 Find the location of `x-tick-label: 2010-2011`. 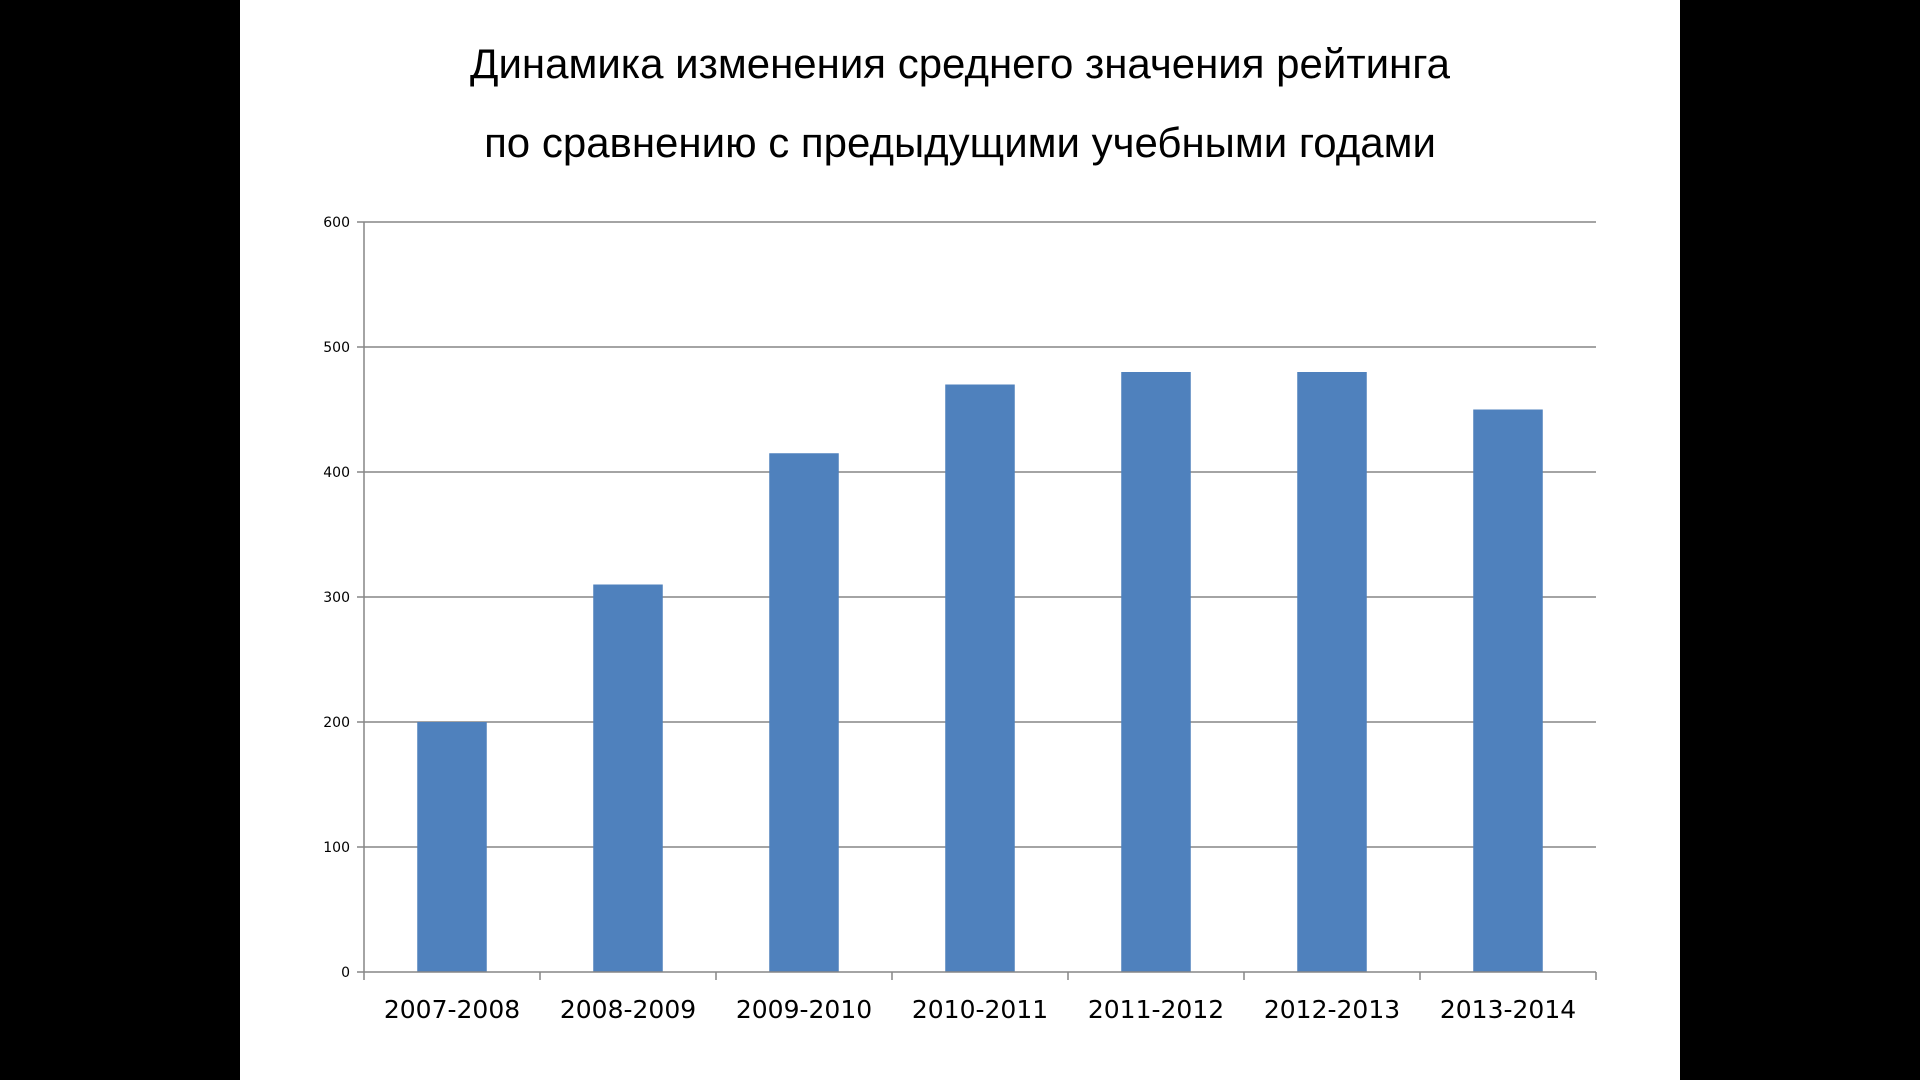

x-tick-label: 2010-2011 is located at coordinates (980, 1009).